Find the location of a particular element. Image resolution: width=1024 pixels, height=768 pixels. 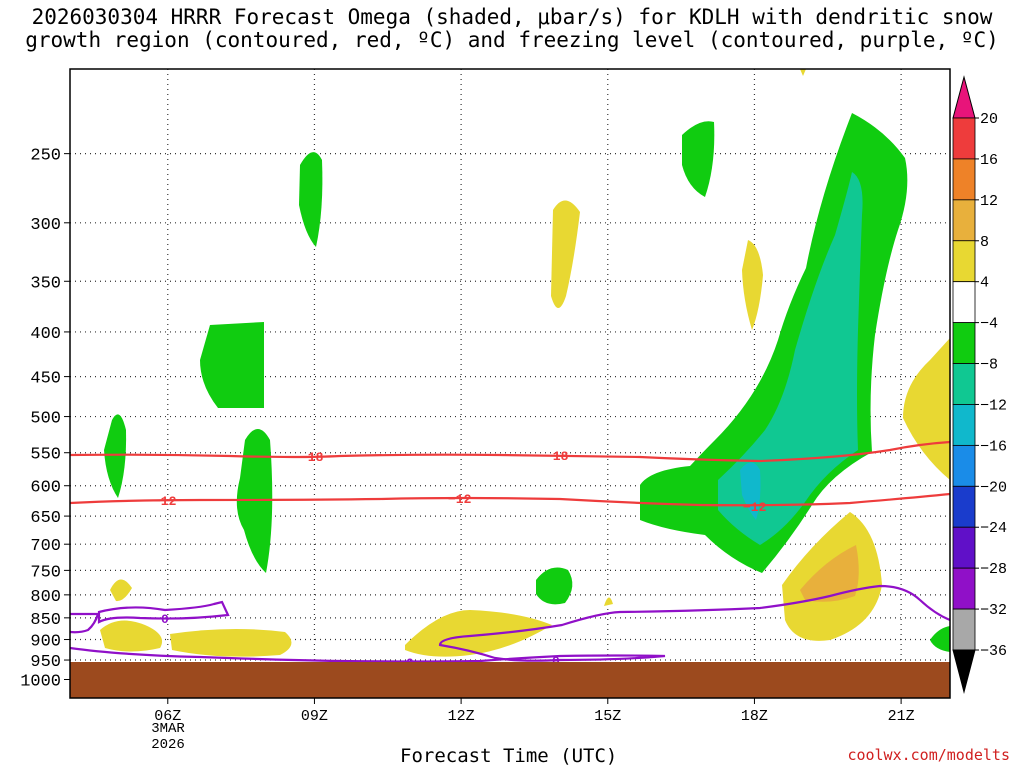

omega-positive-area-13z-low is located at coordinates (478, 633).